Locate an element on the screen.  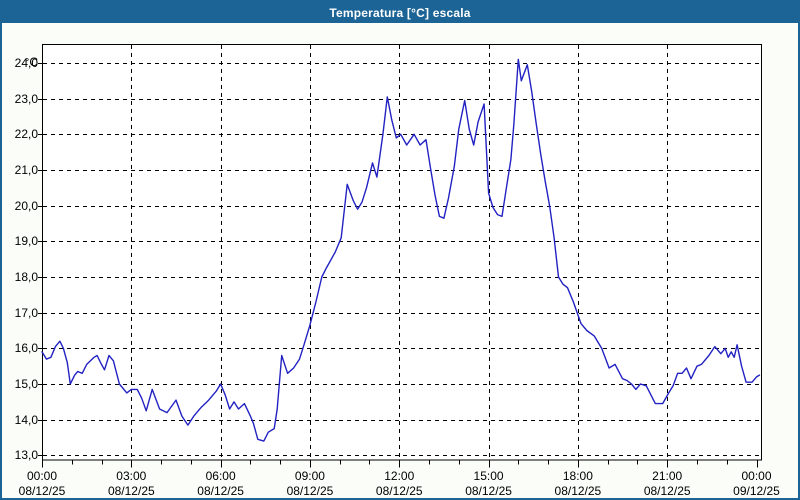
x-tick-time-label: 12:00 is located at coordinates (399, 475).